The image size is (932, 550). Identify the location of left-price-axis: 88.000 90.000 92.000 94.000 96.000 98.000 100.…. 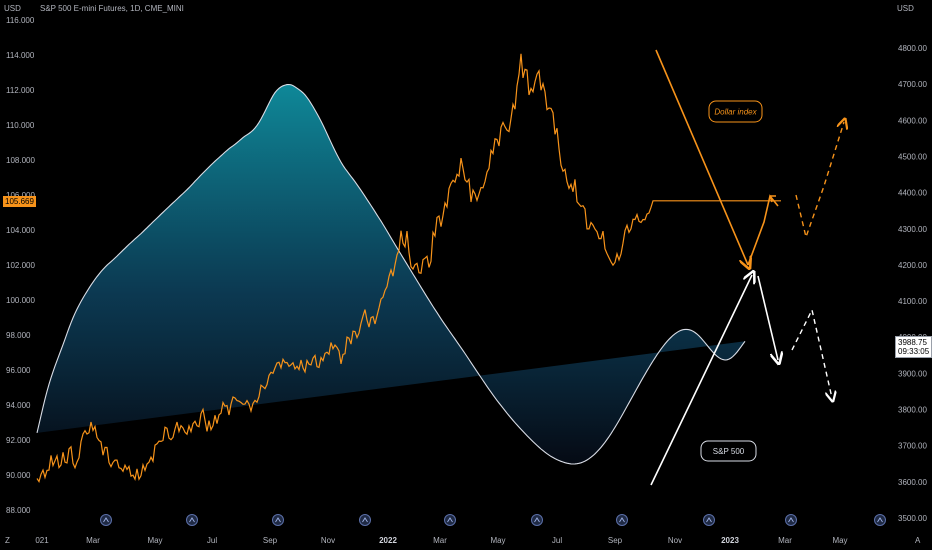
(20, 265).